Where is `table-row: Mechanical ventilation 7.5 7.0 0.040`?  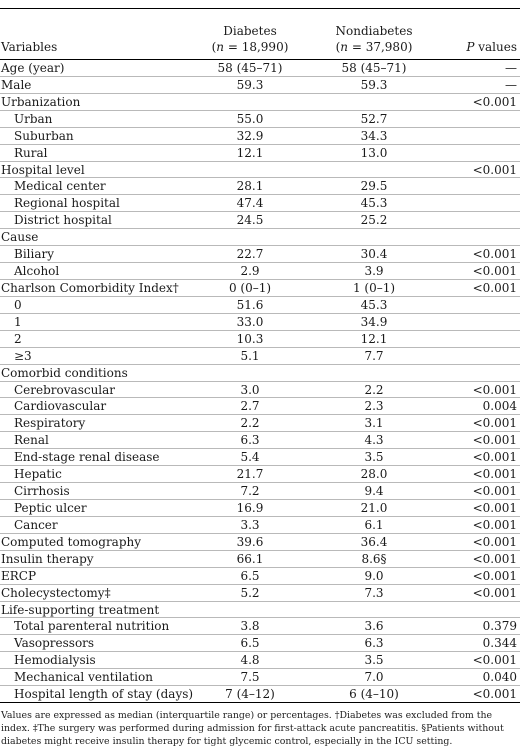 table-row: Mechanical ventilation 7.5 7.0 0.040 is located at coordinates (260, 678).